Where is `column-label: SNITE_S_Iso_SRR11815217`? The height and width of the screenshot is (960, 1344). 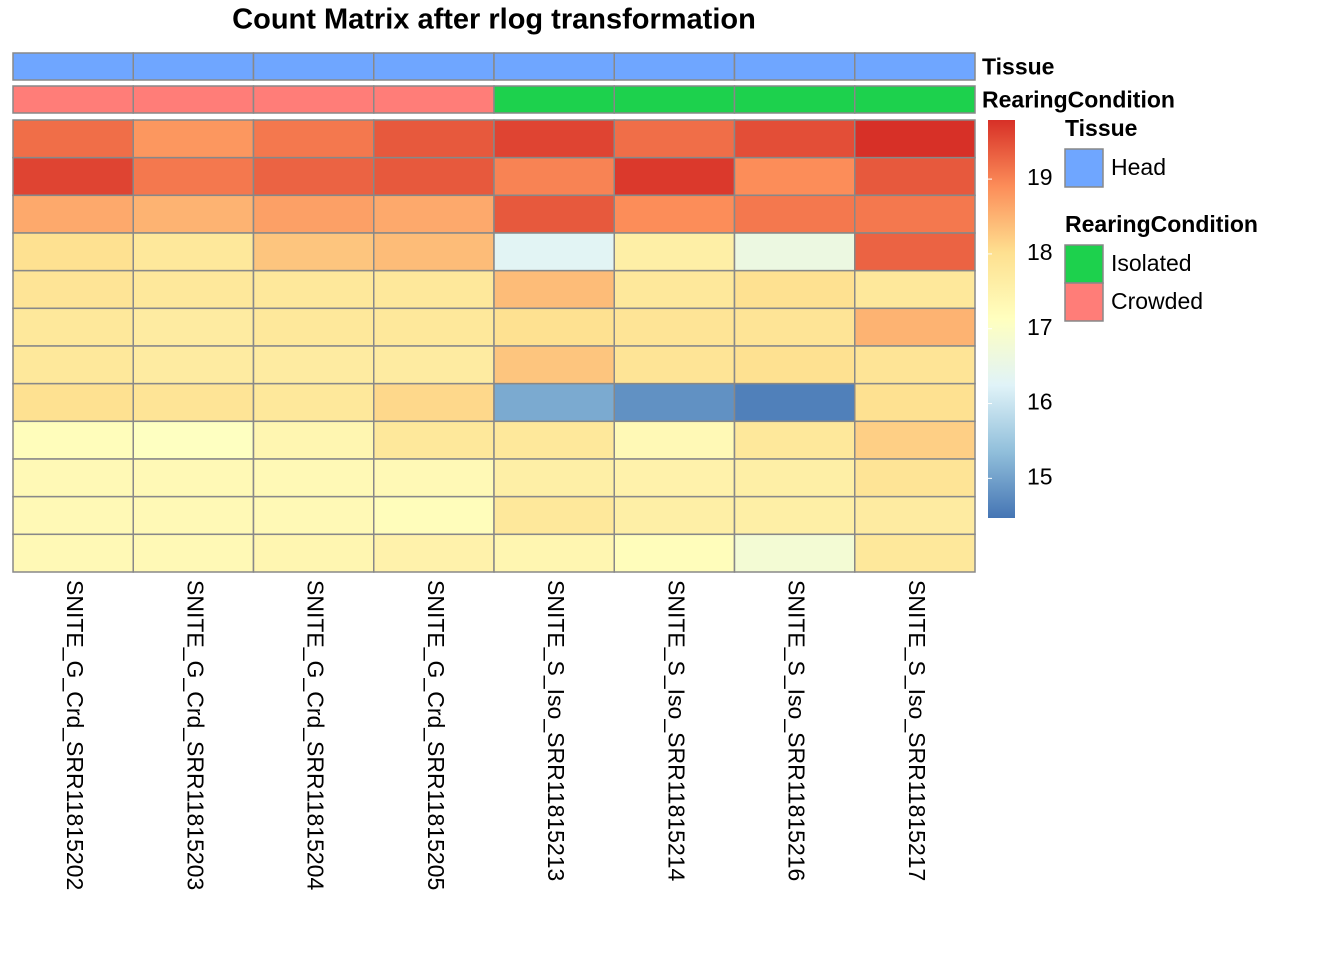 column-label: SNITE_S_Iso_SRR11815217 is located at coordinates (917, 730).